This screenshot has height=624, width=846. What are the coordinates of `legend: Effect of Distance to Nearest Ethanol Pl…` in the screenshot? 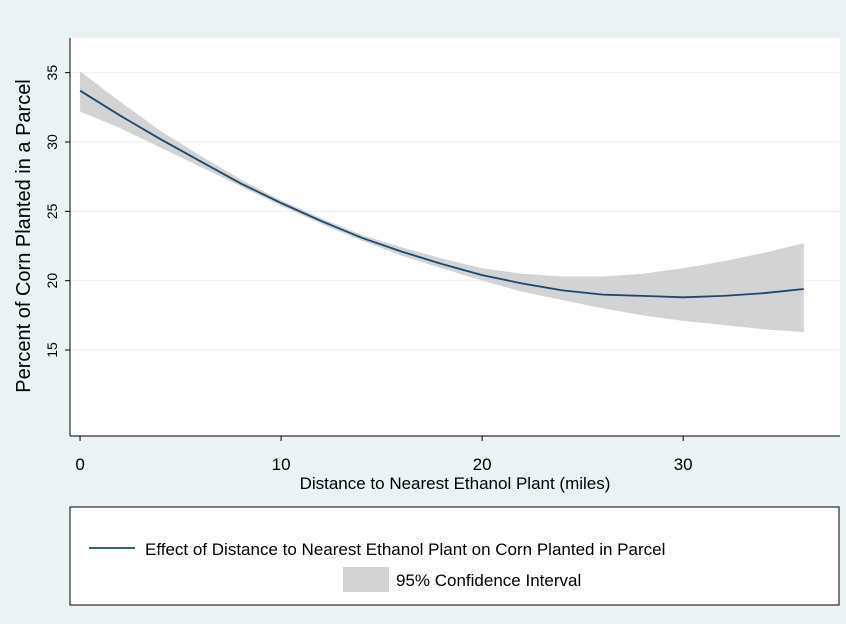 It's located at (454, 556).